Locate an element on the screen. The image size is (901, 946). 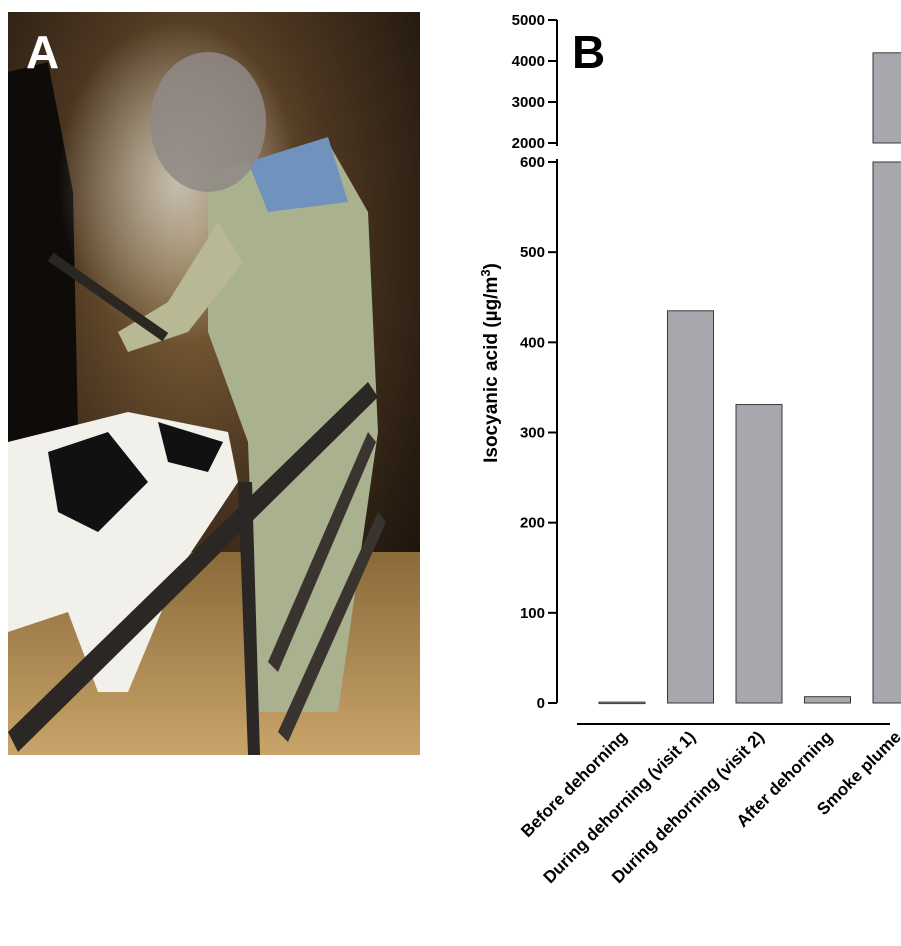
y-tick-label: 2000 is located at coordinates (528, 143).